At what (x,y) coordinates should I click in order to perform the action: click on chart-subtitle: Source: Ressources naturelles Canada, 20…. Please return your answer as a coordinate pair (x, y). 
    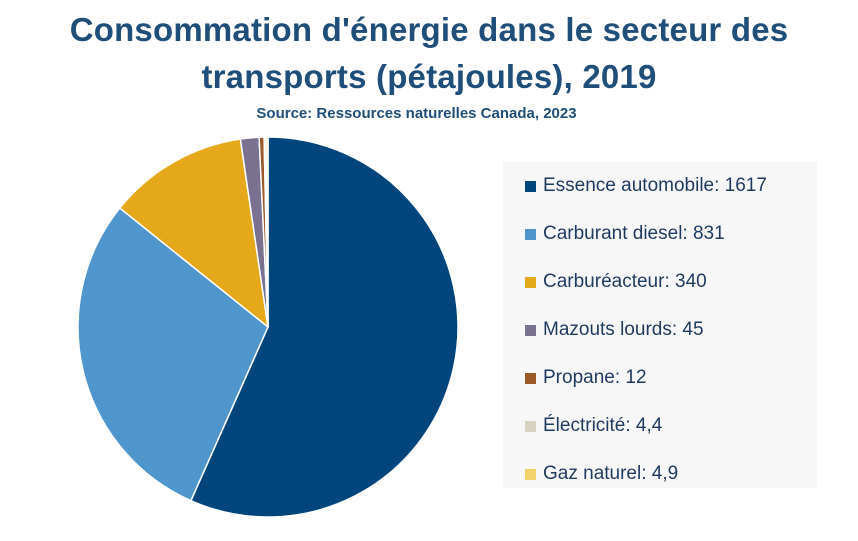
    Looking at the image, I should click on (416, 113).